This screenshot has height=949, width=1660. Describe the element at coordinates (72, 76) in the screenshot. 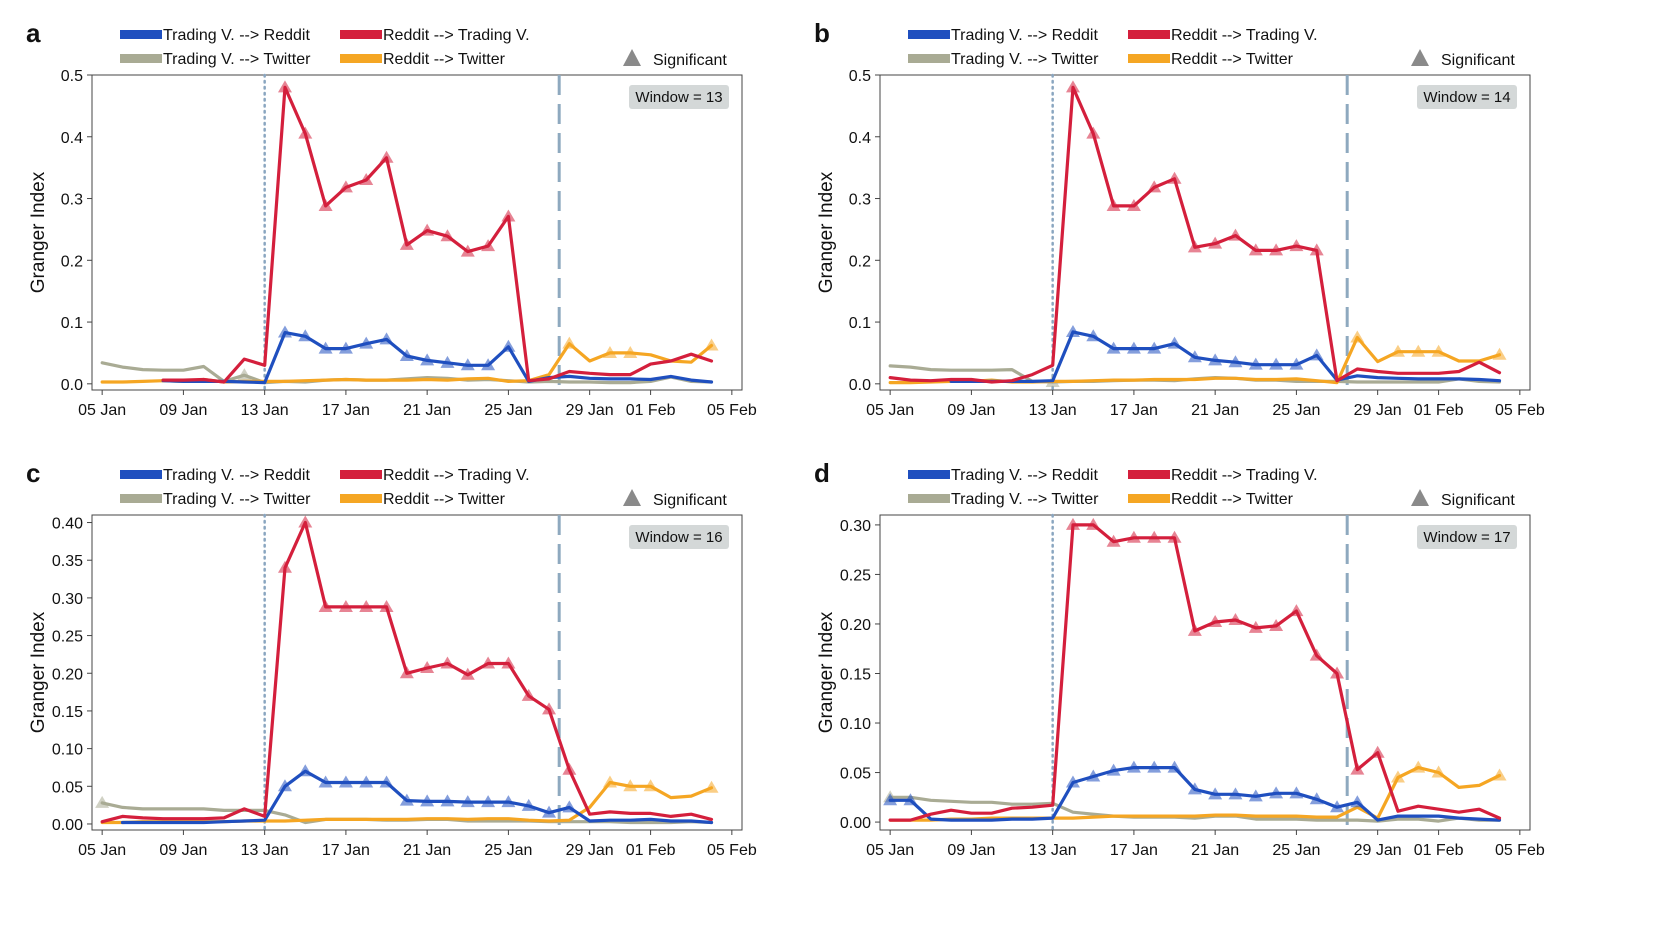

I see `y-tick-label: 0.5` at that location.